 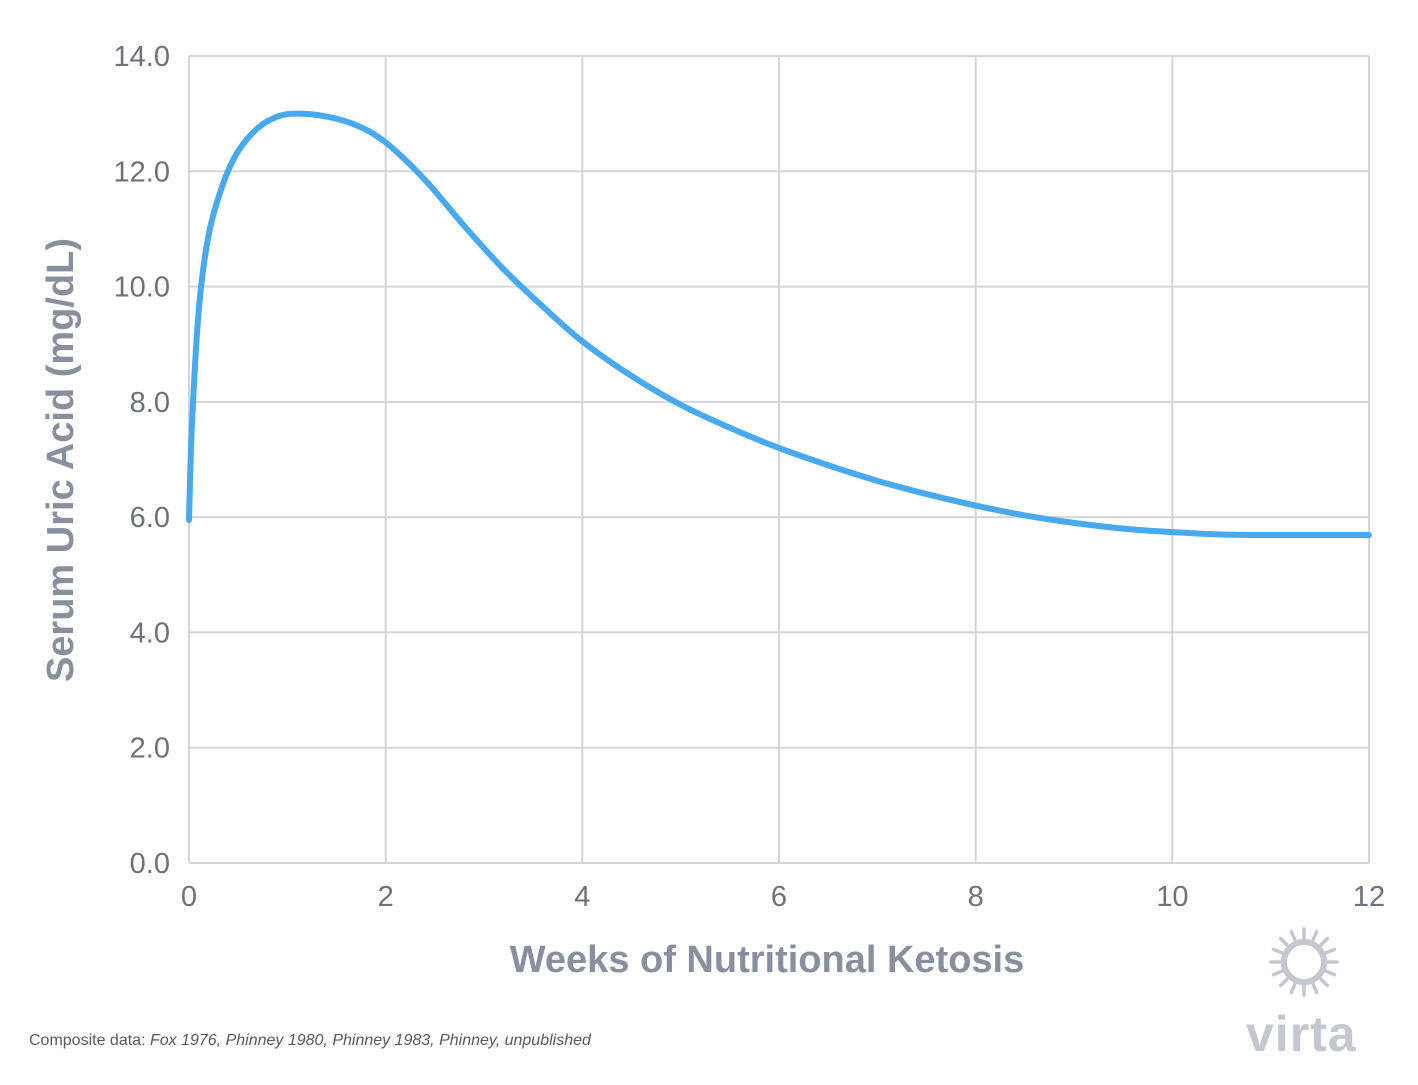 What do you see at coordinates (150, 864) in the screenshot?
I see `y-tick-label: 0.0` at bounding box center [150, 864].